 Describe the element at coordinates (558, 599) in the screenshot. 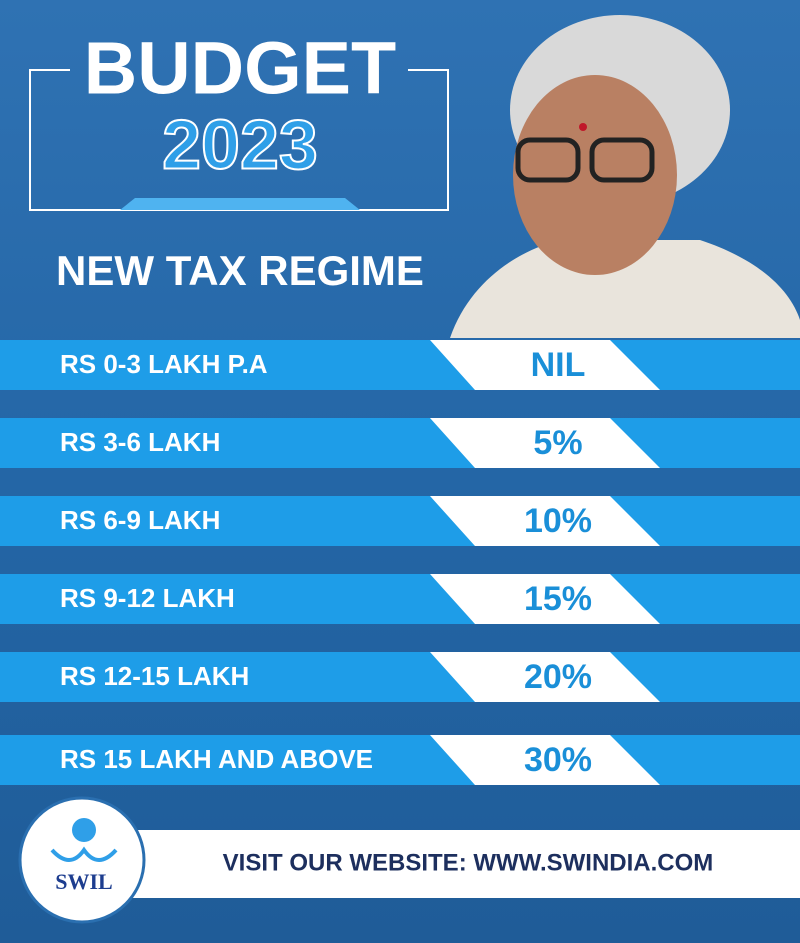

I see `rate-label: 15%` at that location.